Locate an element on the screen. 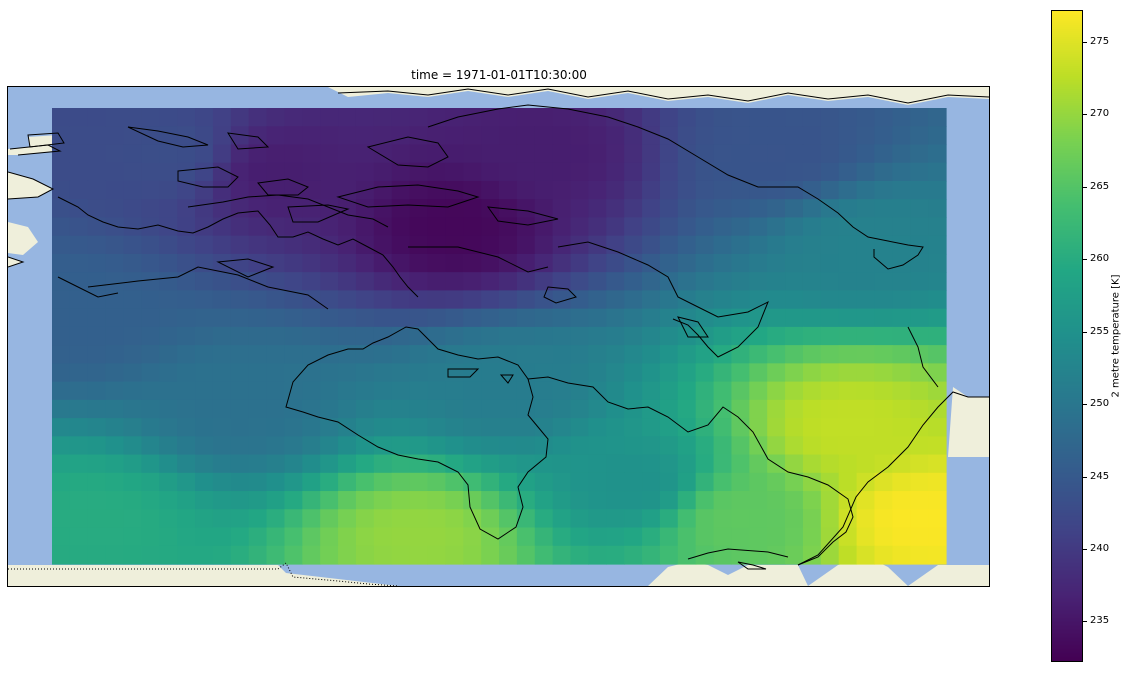  coastline-island-f is located at coordinates (208, 177).